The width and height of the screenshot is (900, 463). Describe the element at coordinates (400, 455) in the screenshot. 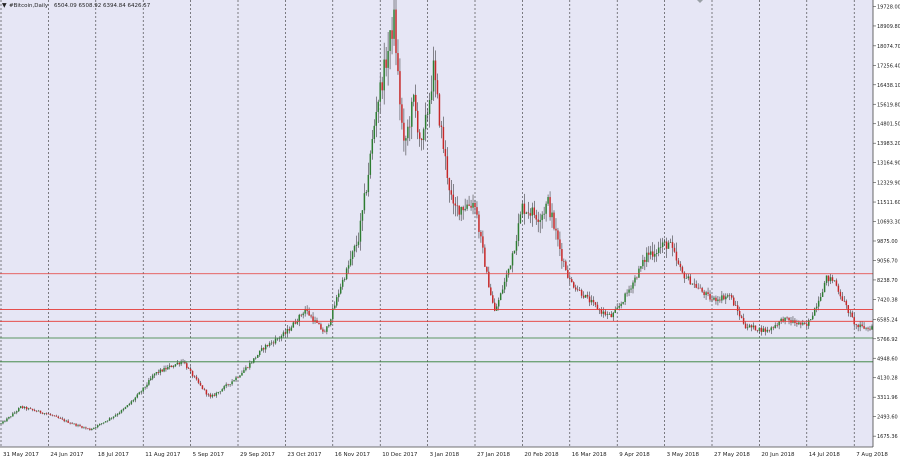

I see `x-tick-label: 10 Dec 2017` at that location.